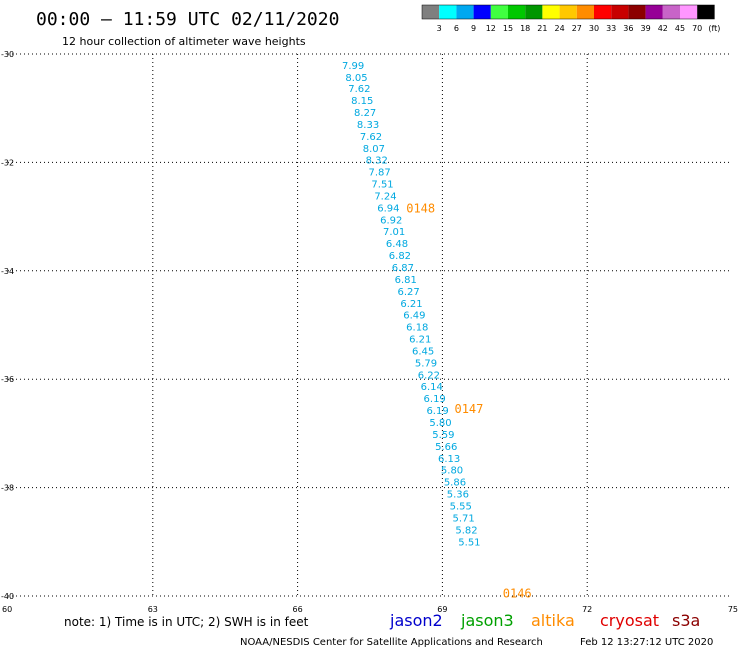  I want to click on swh-label: 5.55, so click(461, 506).